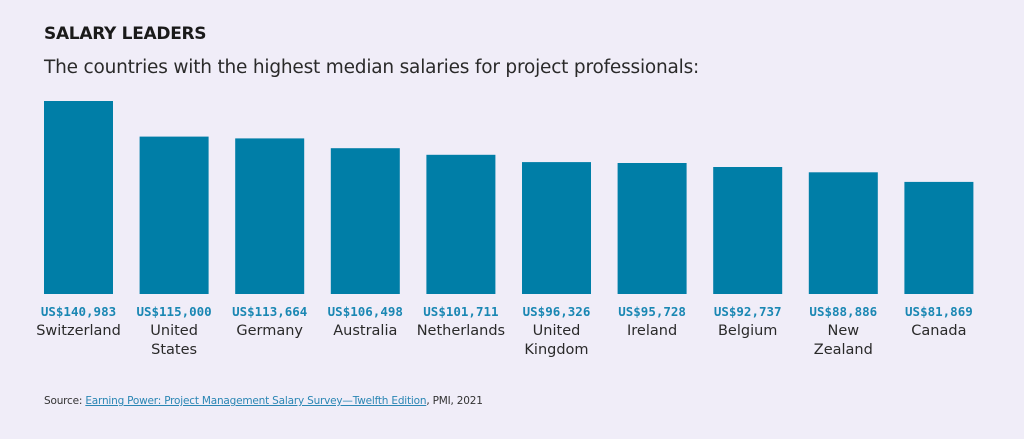 Image resolution: width=1024 pixels, height=439 pixels. What do you see at coordinates (843, 331) in the screenshot?
I see `category-label: New` at bounding box center [843, 331].